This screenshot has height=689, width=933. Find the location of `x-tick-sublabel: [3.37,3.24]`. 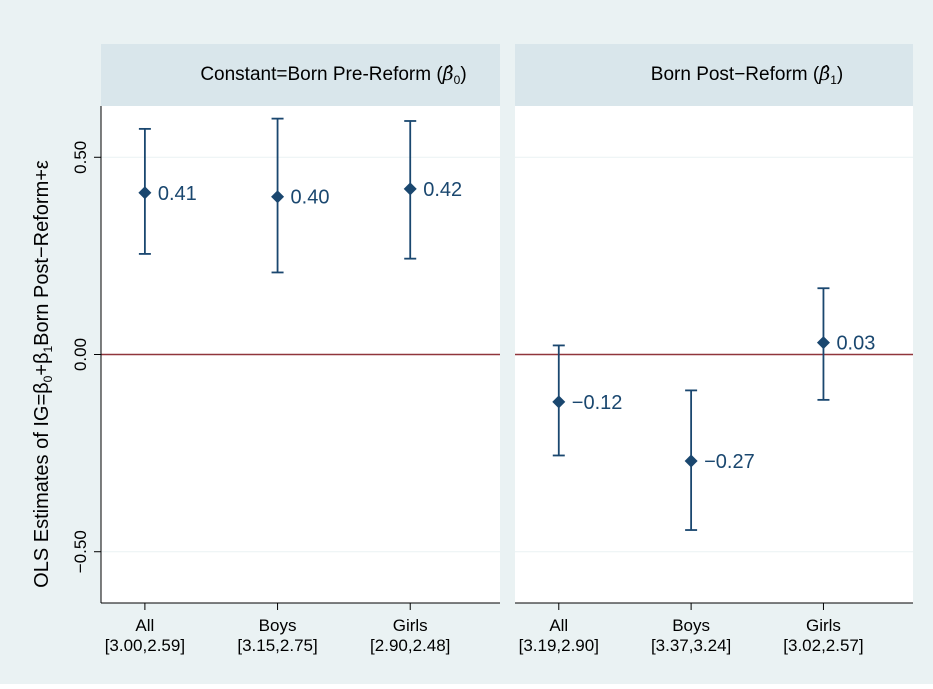

x-tick-sublabel: [3.37,3.24] is located at coordinates (691, 645).